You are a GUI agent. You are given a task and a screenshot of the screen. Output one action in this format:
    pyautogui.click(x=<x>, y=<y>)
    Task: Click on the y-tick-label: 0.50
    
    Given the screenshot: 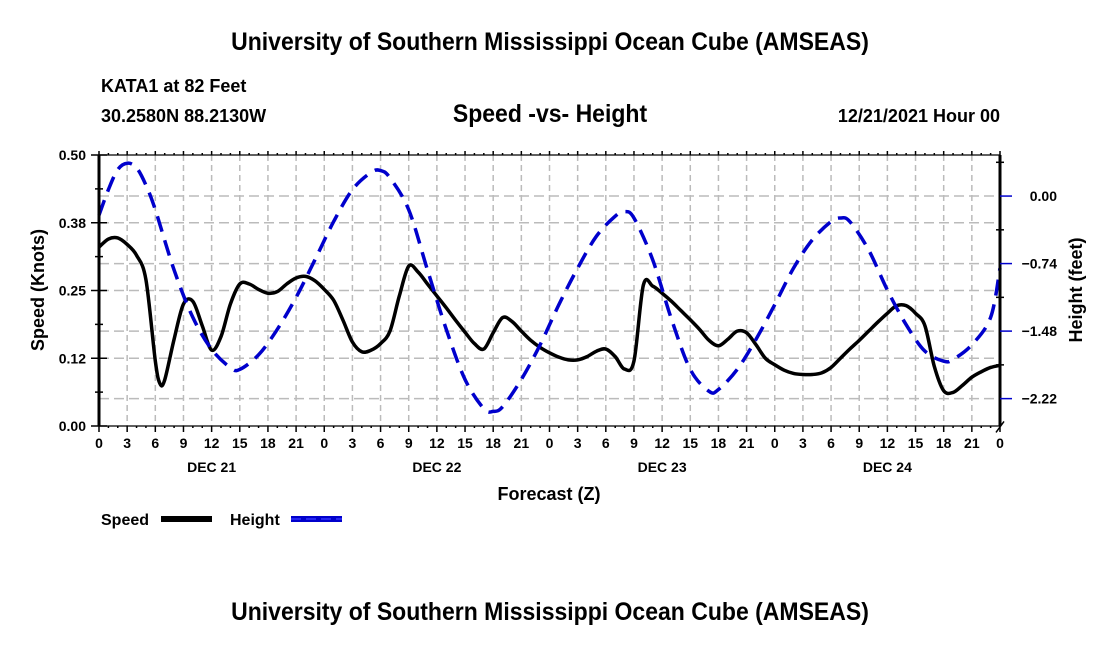 What is the action you would take?
    pyautogui.click(x=72, y=155)
    